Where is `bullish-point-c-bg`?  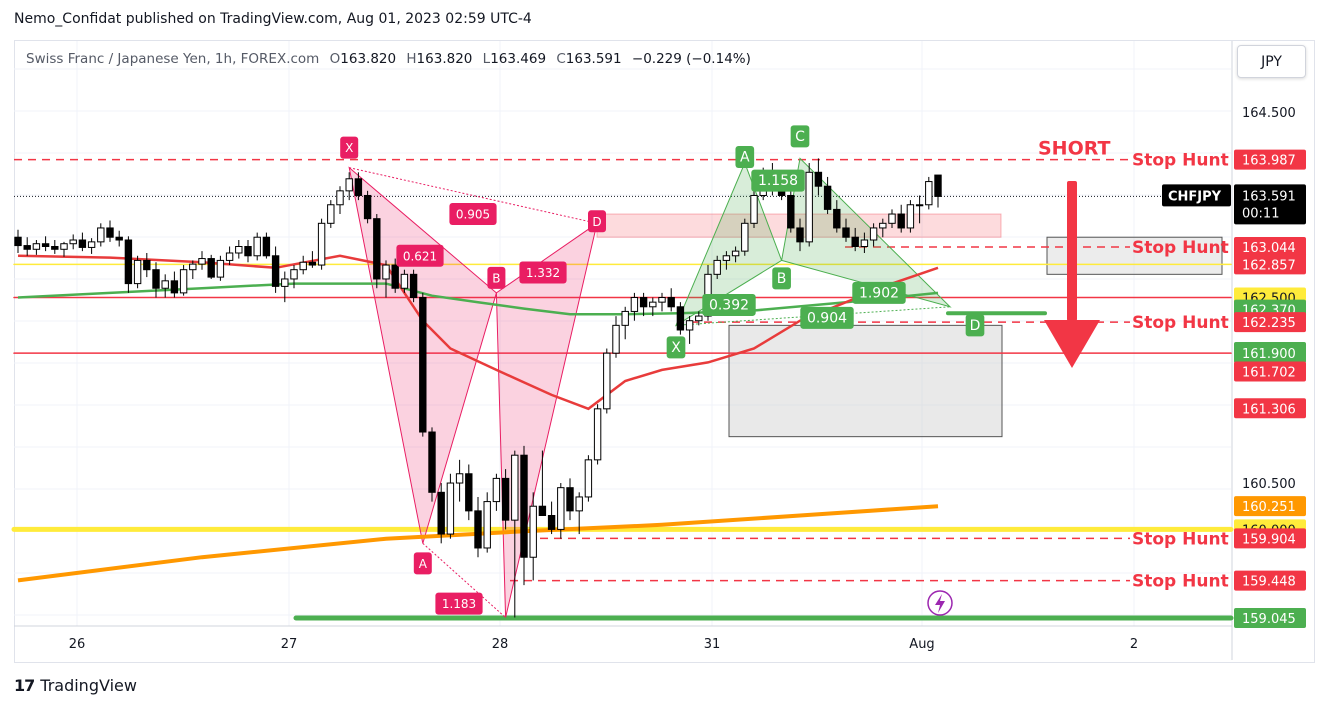
bullish-point-c-bg is located at coordinates (800, 136).